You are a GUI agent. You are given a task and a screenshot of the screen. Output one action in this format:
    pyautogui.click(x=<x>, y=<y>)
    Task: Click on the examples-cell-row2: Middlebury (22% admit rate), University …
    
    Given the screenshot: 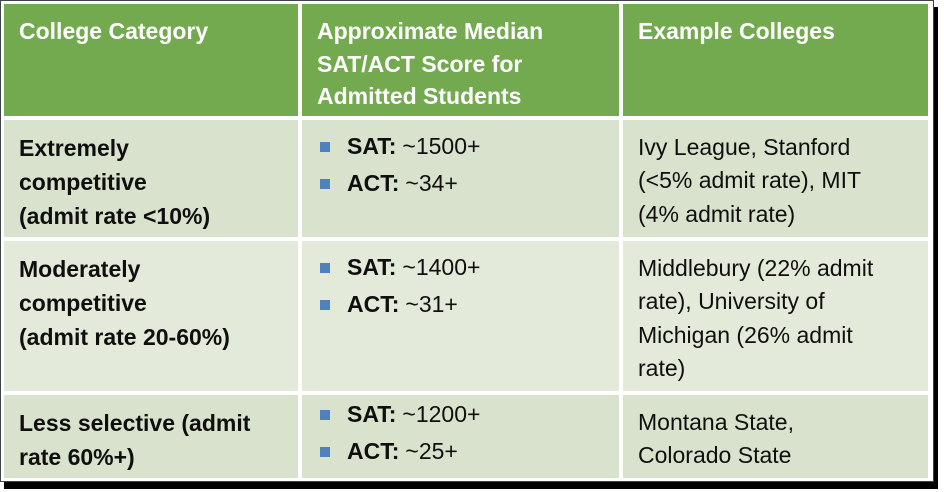 What is the action you would take?
    pyautogui.click(x=775, y=316)
    